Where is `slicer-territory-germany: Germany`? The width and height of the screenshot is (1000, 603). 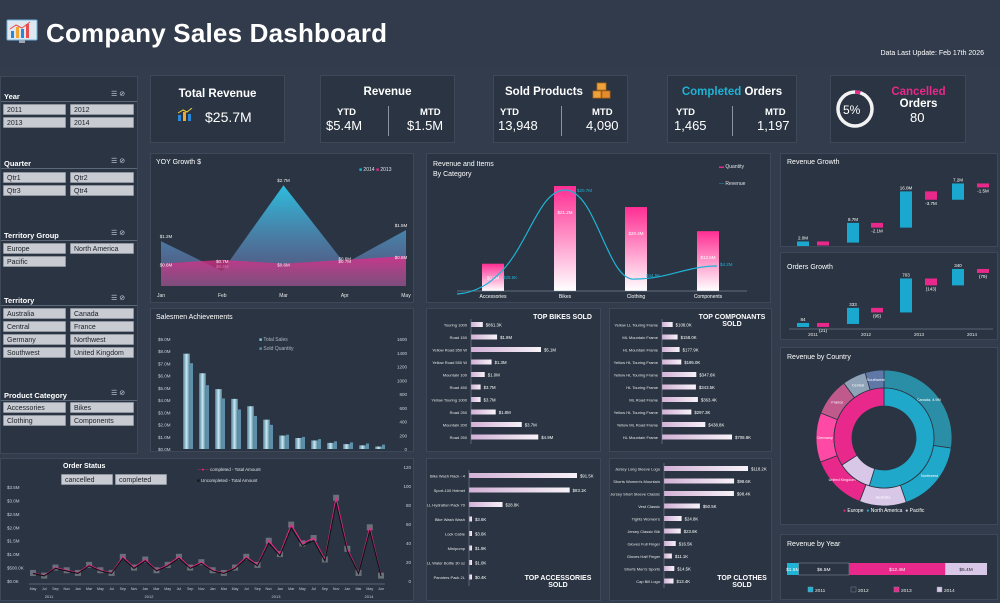 slicer-territory-germany: Germany is located at coordinates (34, 339).